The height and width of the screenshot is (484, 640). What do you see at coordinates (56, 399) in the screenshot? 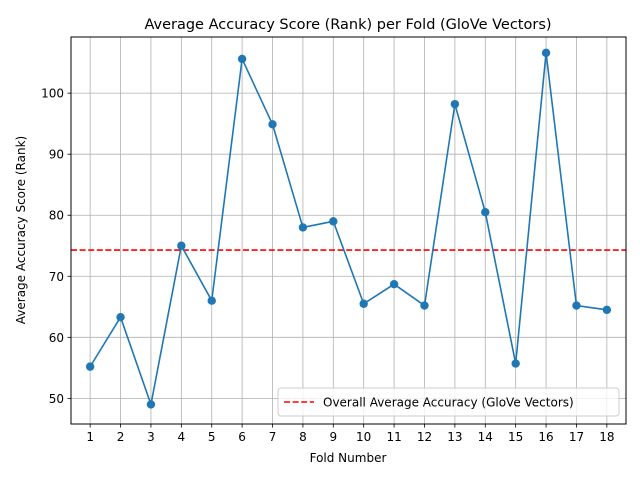
I see `y-tick-label: 50` at bounding box center [56, 399].